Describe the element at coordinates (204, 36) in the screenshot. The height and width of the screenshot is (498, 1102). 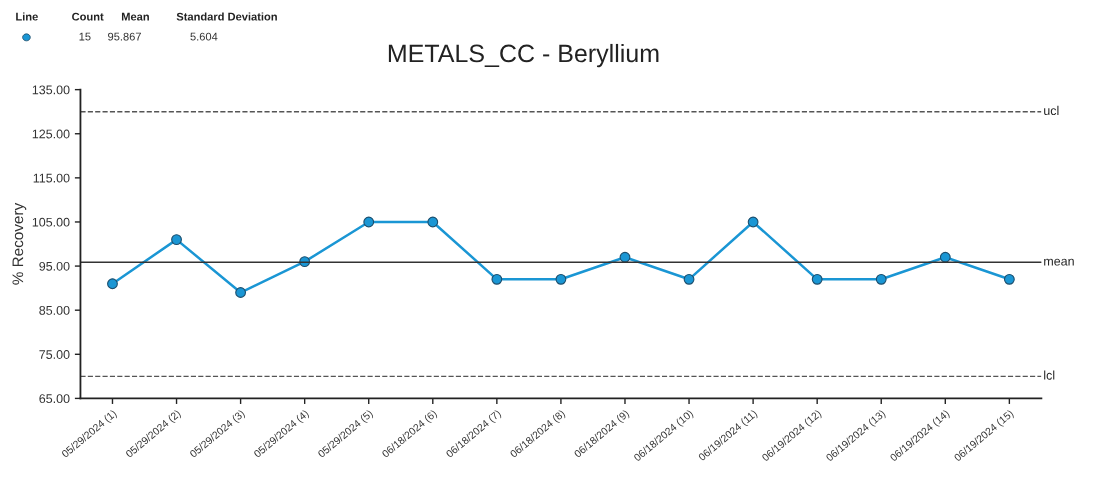
I see `text: 5.604` at that location.